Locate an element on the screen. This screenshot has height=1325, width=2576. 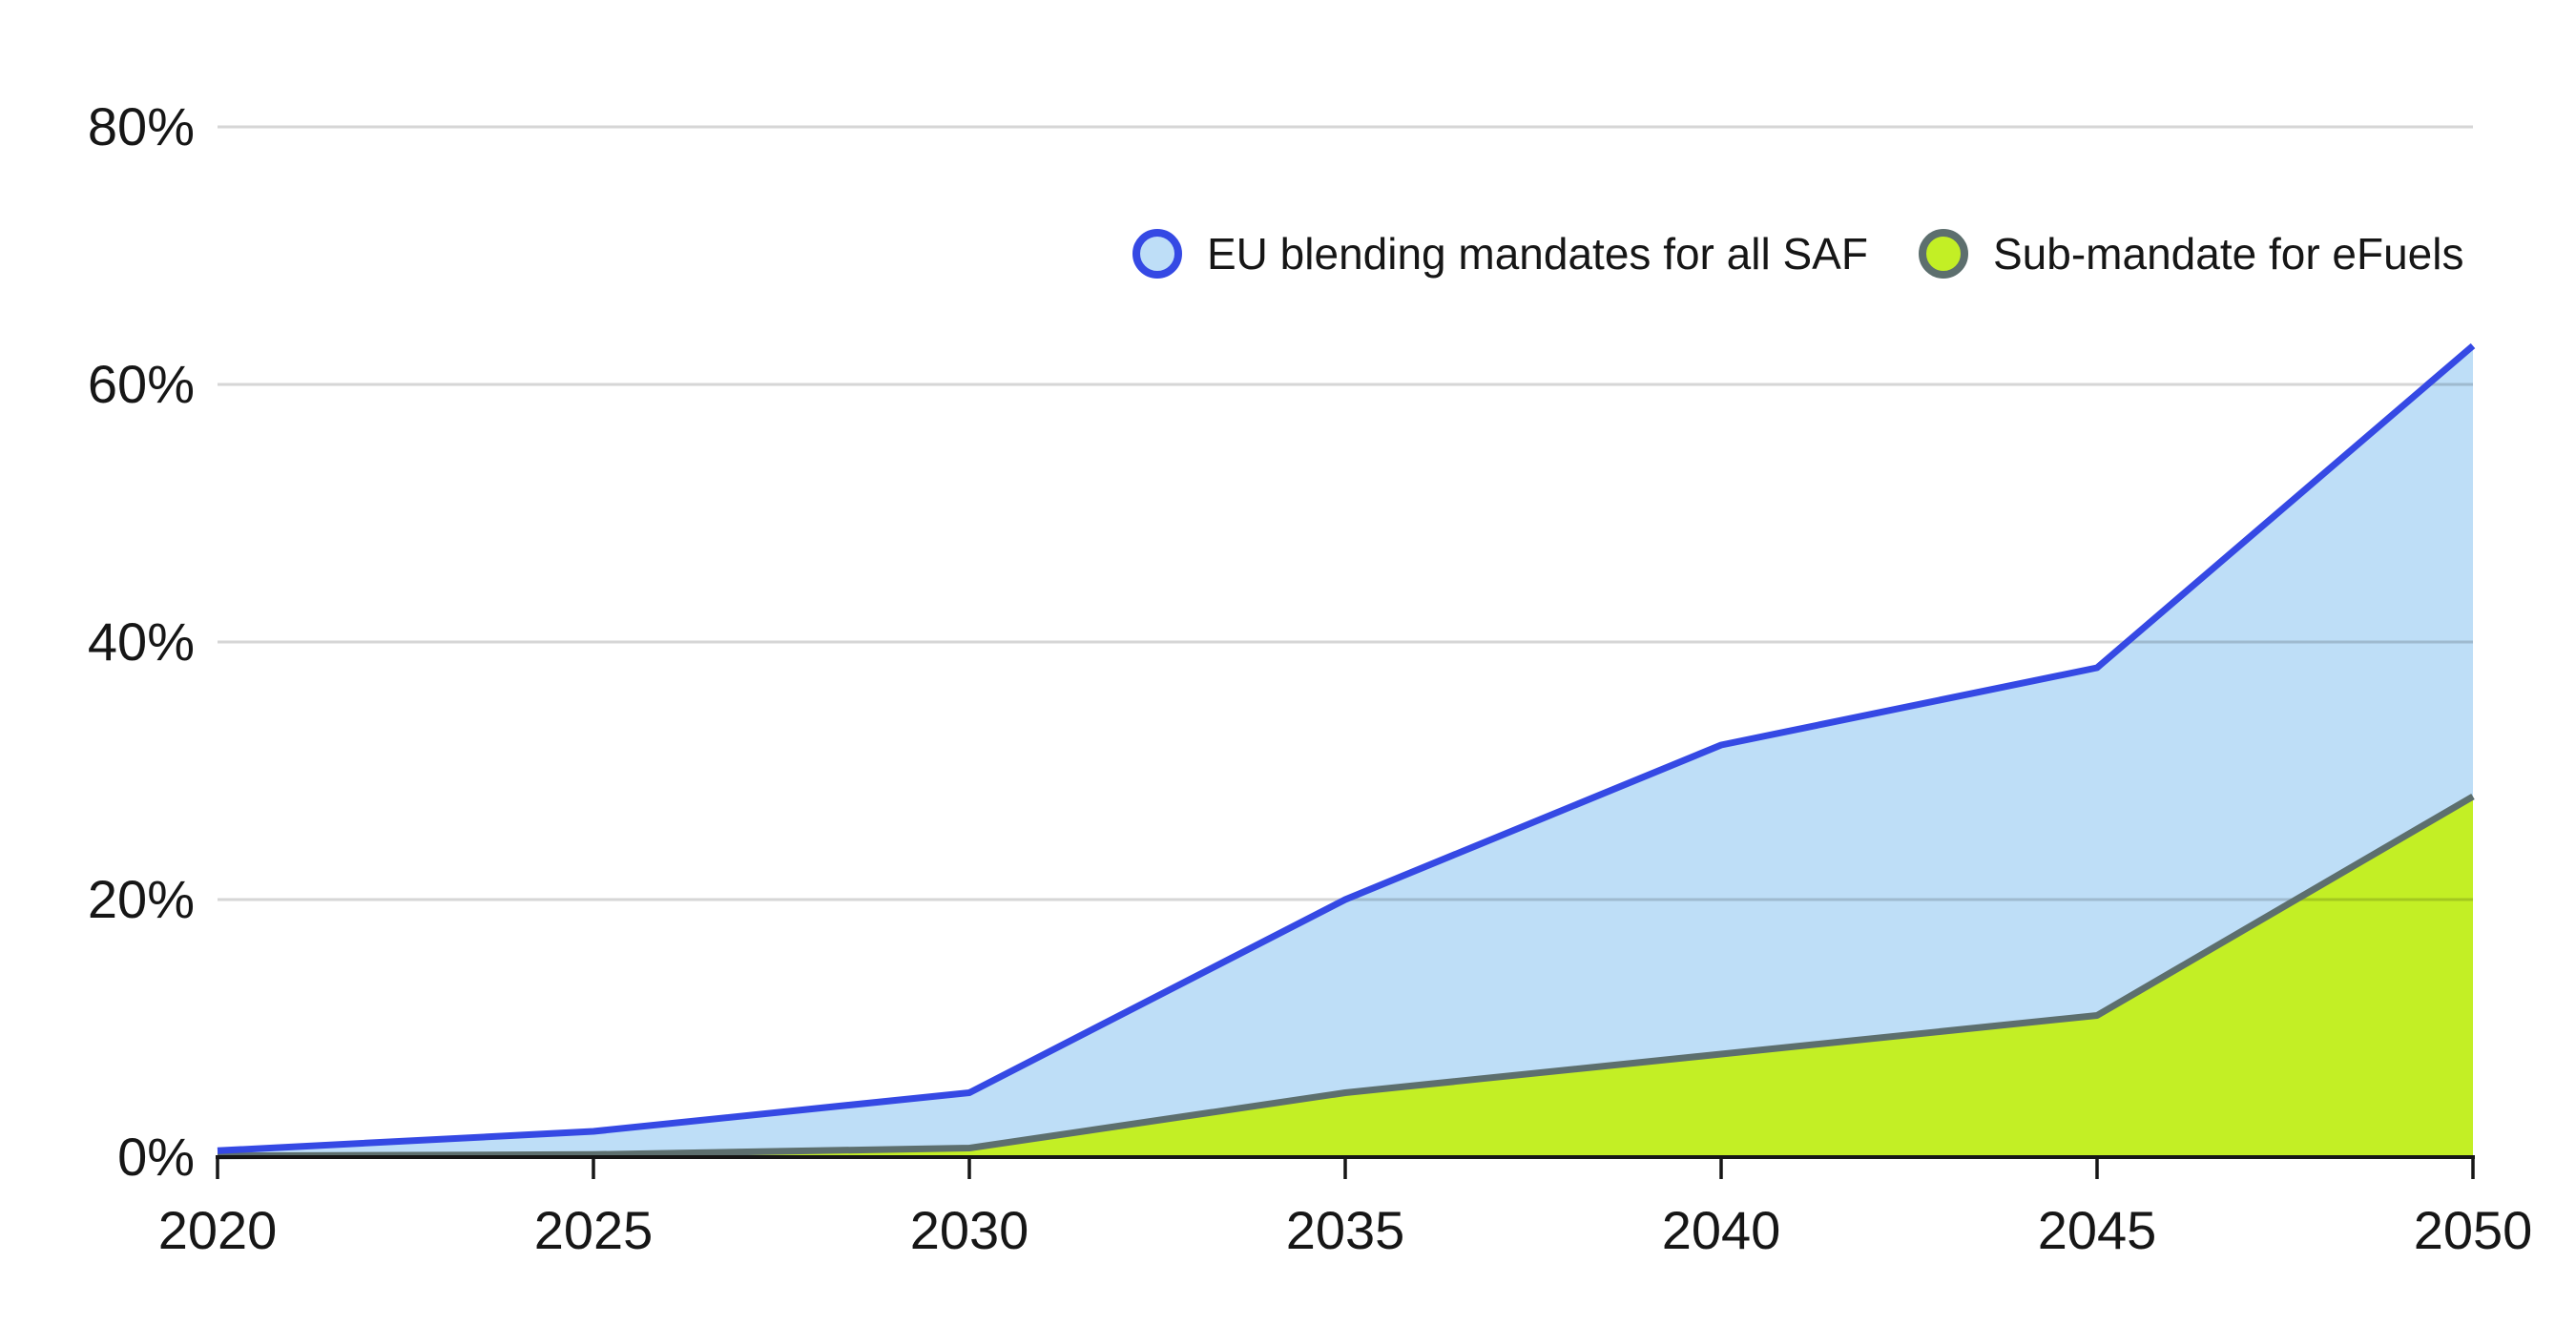
y-tick-label: 20% is located at coordinates (141, 899).